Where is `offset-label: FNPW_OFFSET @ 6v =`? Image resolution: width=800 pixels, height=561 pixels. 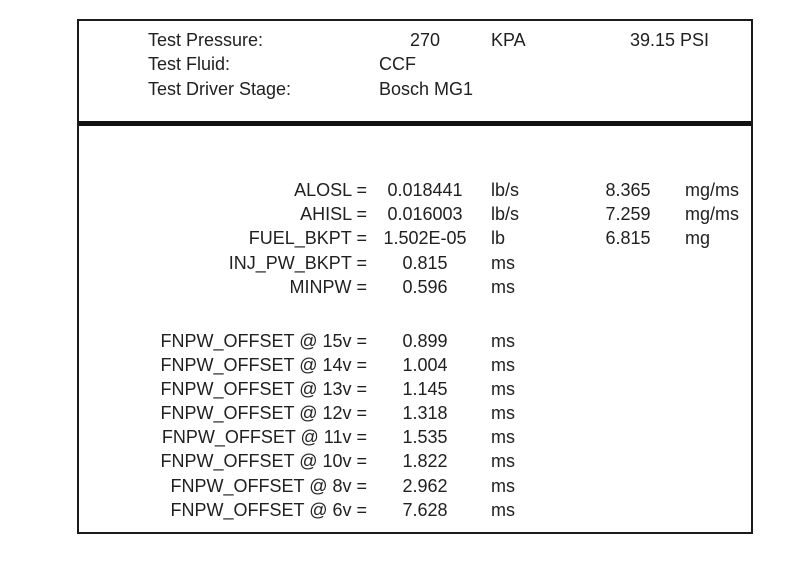
offset-label: FNPW_OFFSET @ 6v = is located at coordinates (268, 510).